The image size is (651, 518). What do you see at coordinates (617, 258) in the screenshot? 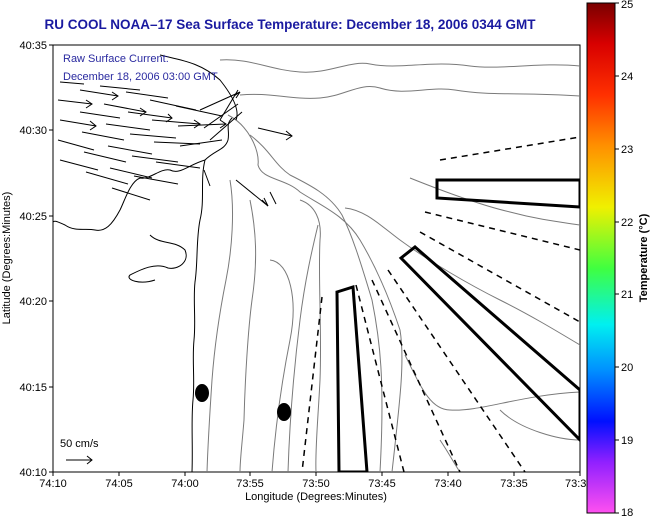
I see `colorbar-ticks` at bounding box center [617, 258].